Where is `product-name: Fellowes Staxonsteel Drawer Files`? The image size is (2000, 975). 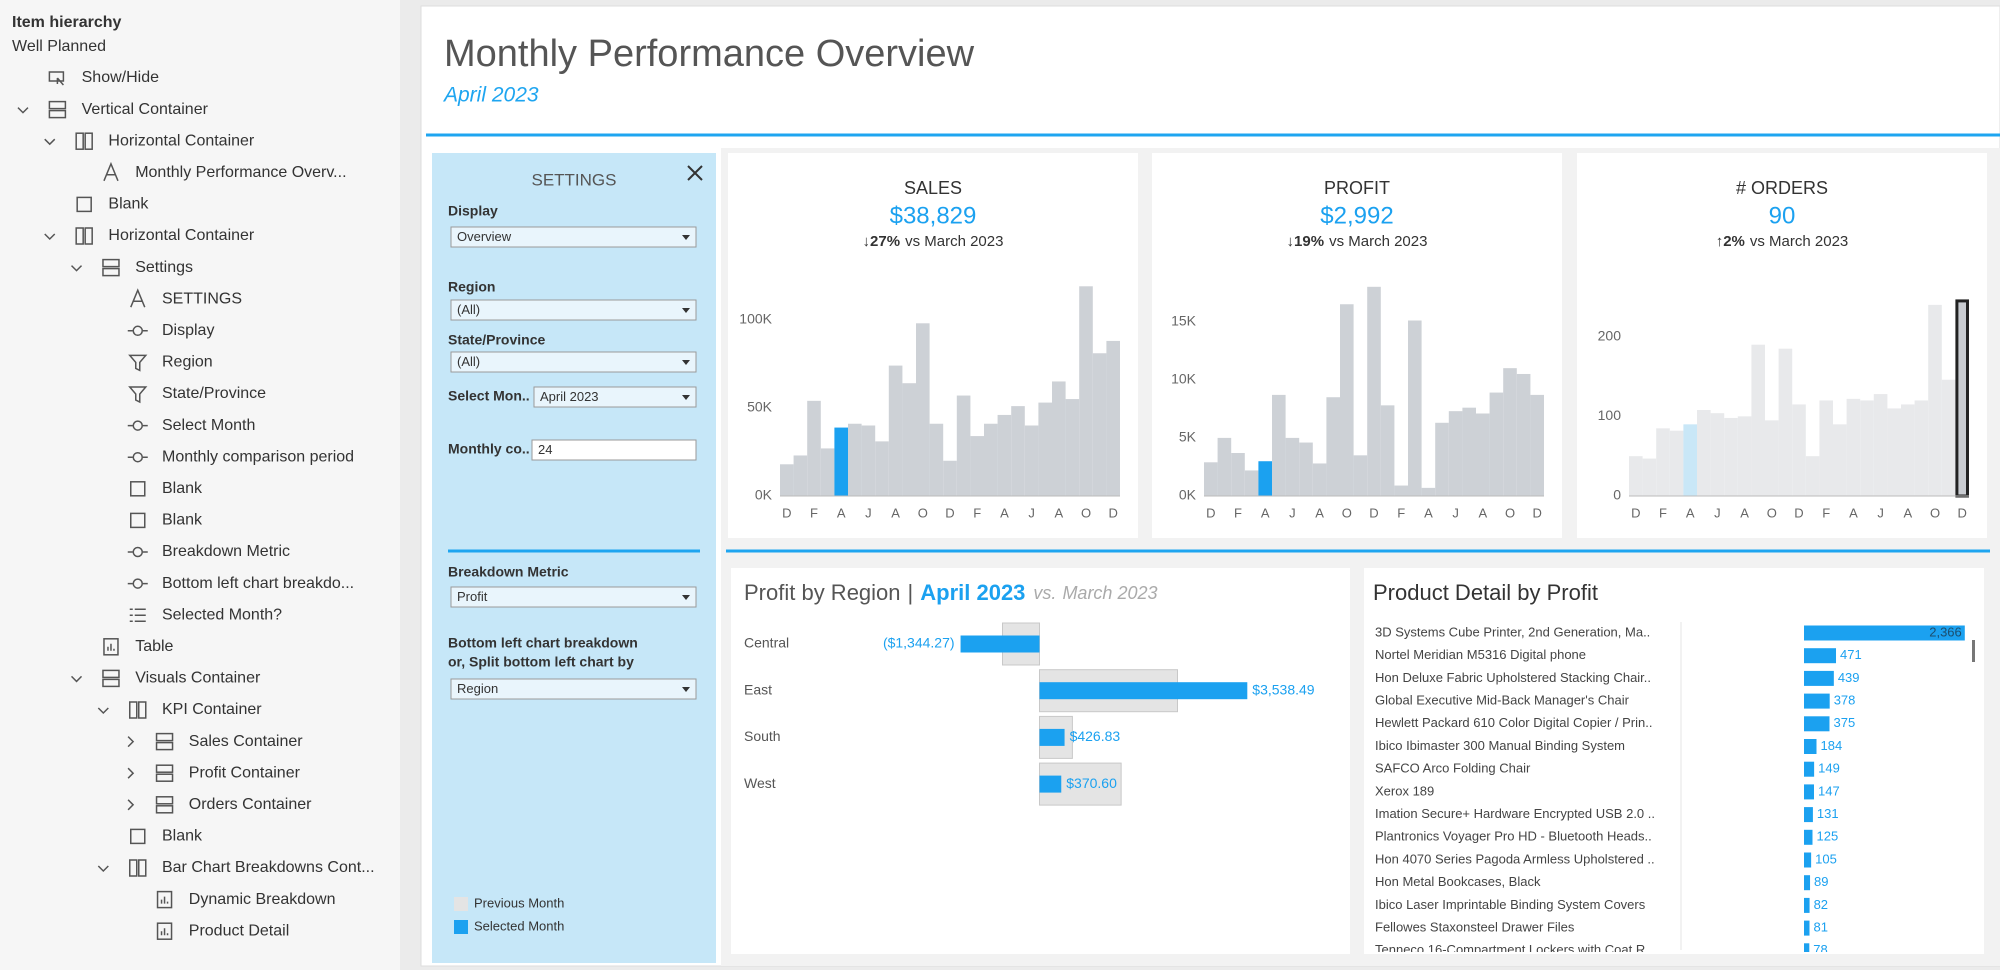 product-name: Fellowes Staxonsteel Drawer Files is located at coordinates (1475, 927).